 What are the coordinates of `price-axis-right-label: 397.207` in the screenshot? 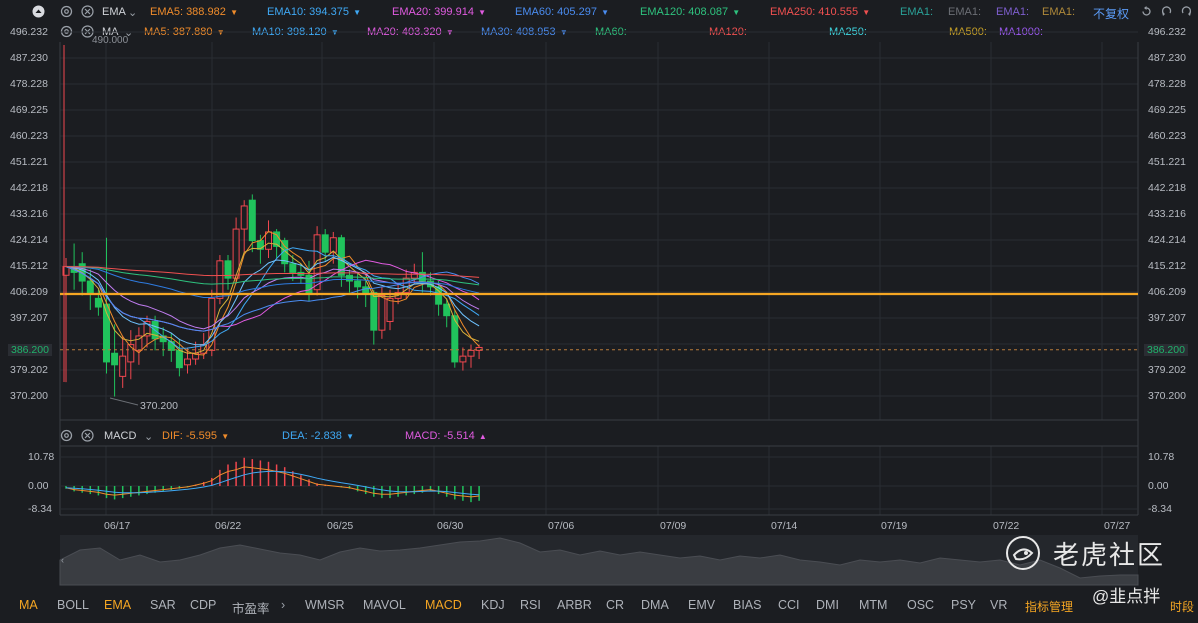 It's located at (1167, 318).